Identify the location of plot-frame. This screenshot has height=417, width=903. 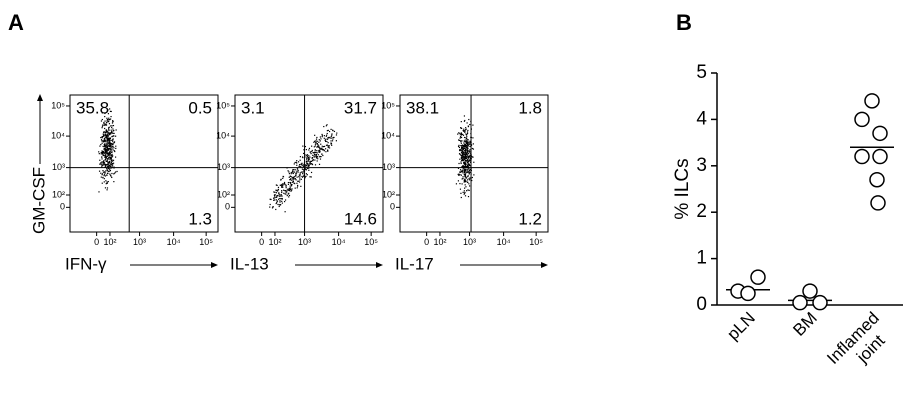
(144, 163).